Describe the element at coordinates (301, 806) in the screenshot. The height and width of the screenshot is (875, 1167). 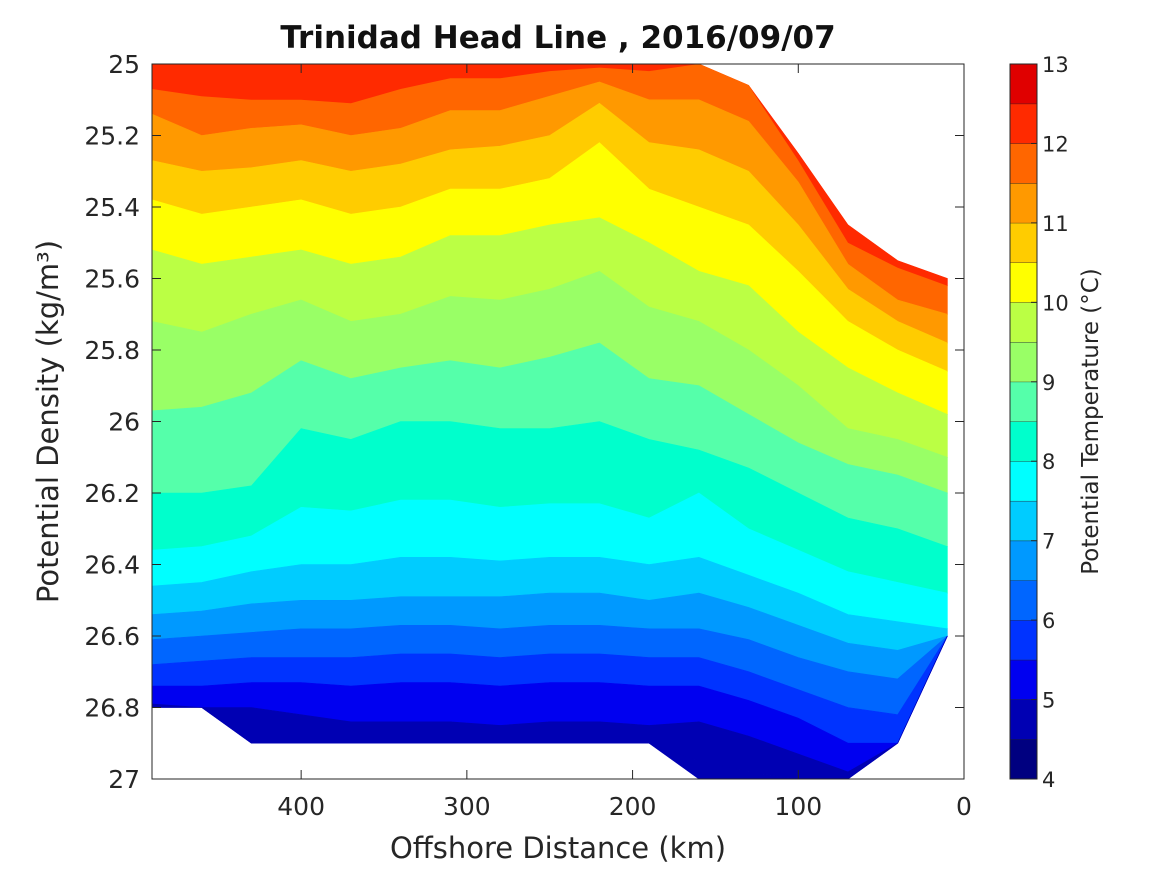
I see `x-tick-label: 400` at that location.